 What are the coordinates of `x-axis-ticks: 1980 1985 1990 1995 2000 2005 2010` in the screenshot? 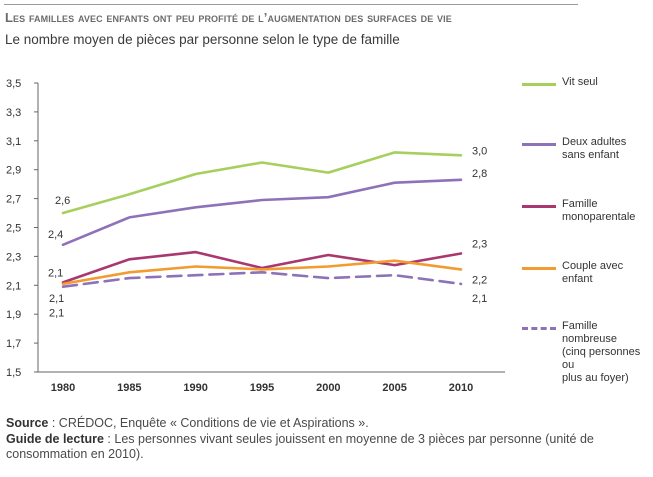 It's located at (262, 388).